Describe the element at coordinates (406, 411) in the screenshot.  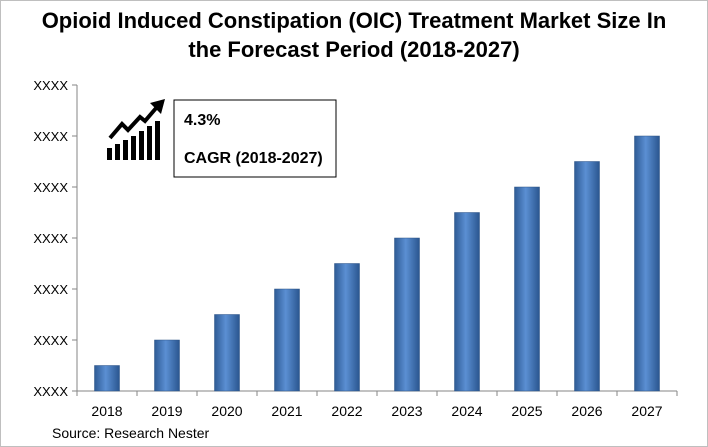
I see `x-tick-label: 2023` at that location.